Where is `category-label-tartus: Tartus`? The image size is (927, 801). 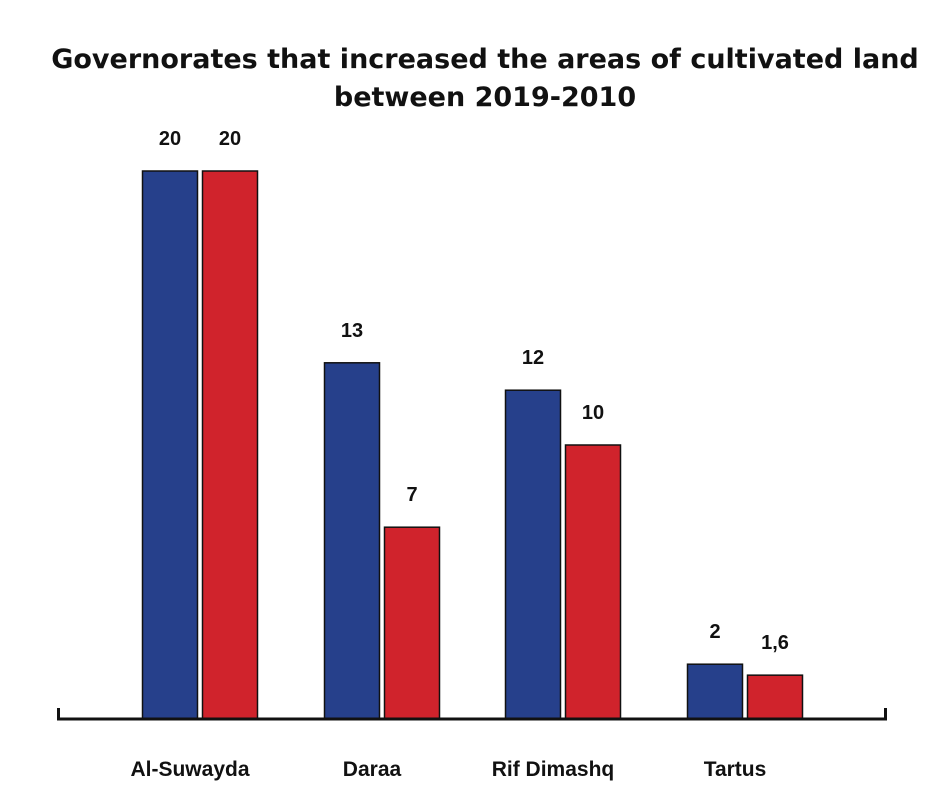
category-label-tartus: Tartus is located at coordinates (735, 769).